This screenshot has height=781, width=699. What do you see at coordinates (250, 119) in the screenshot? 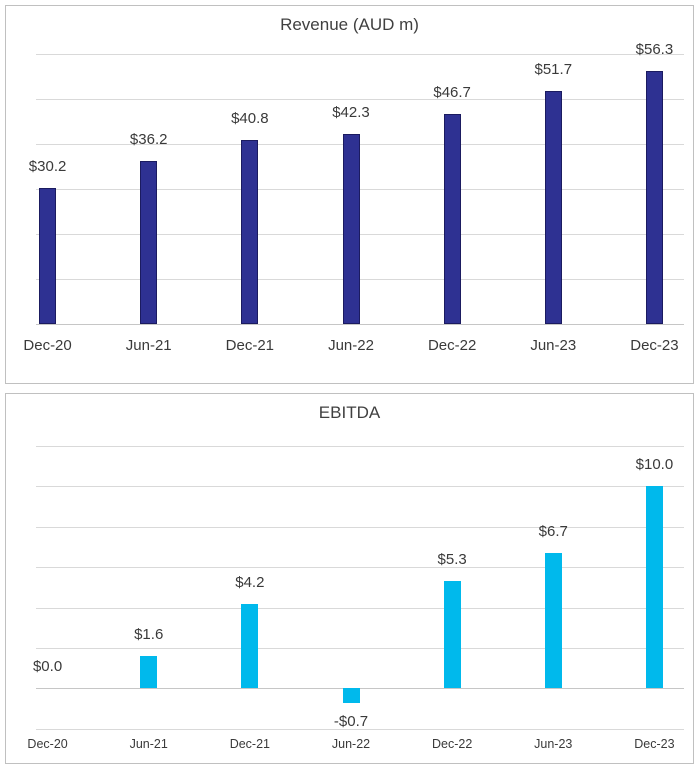
I see `value-label: $40.8` at bounding box center [250, 119].